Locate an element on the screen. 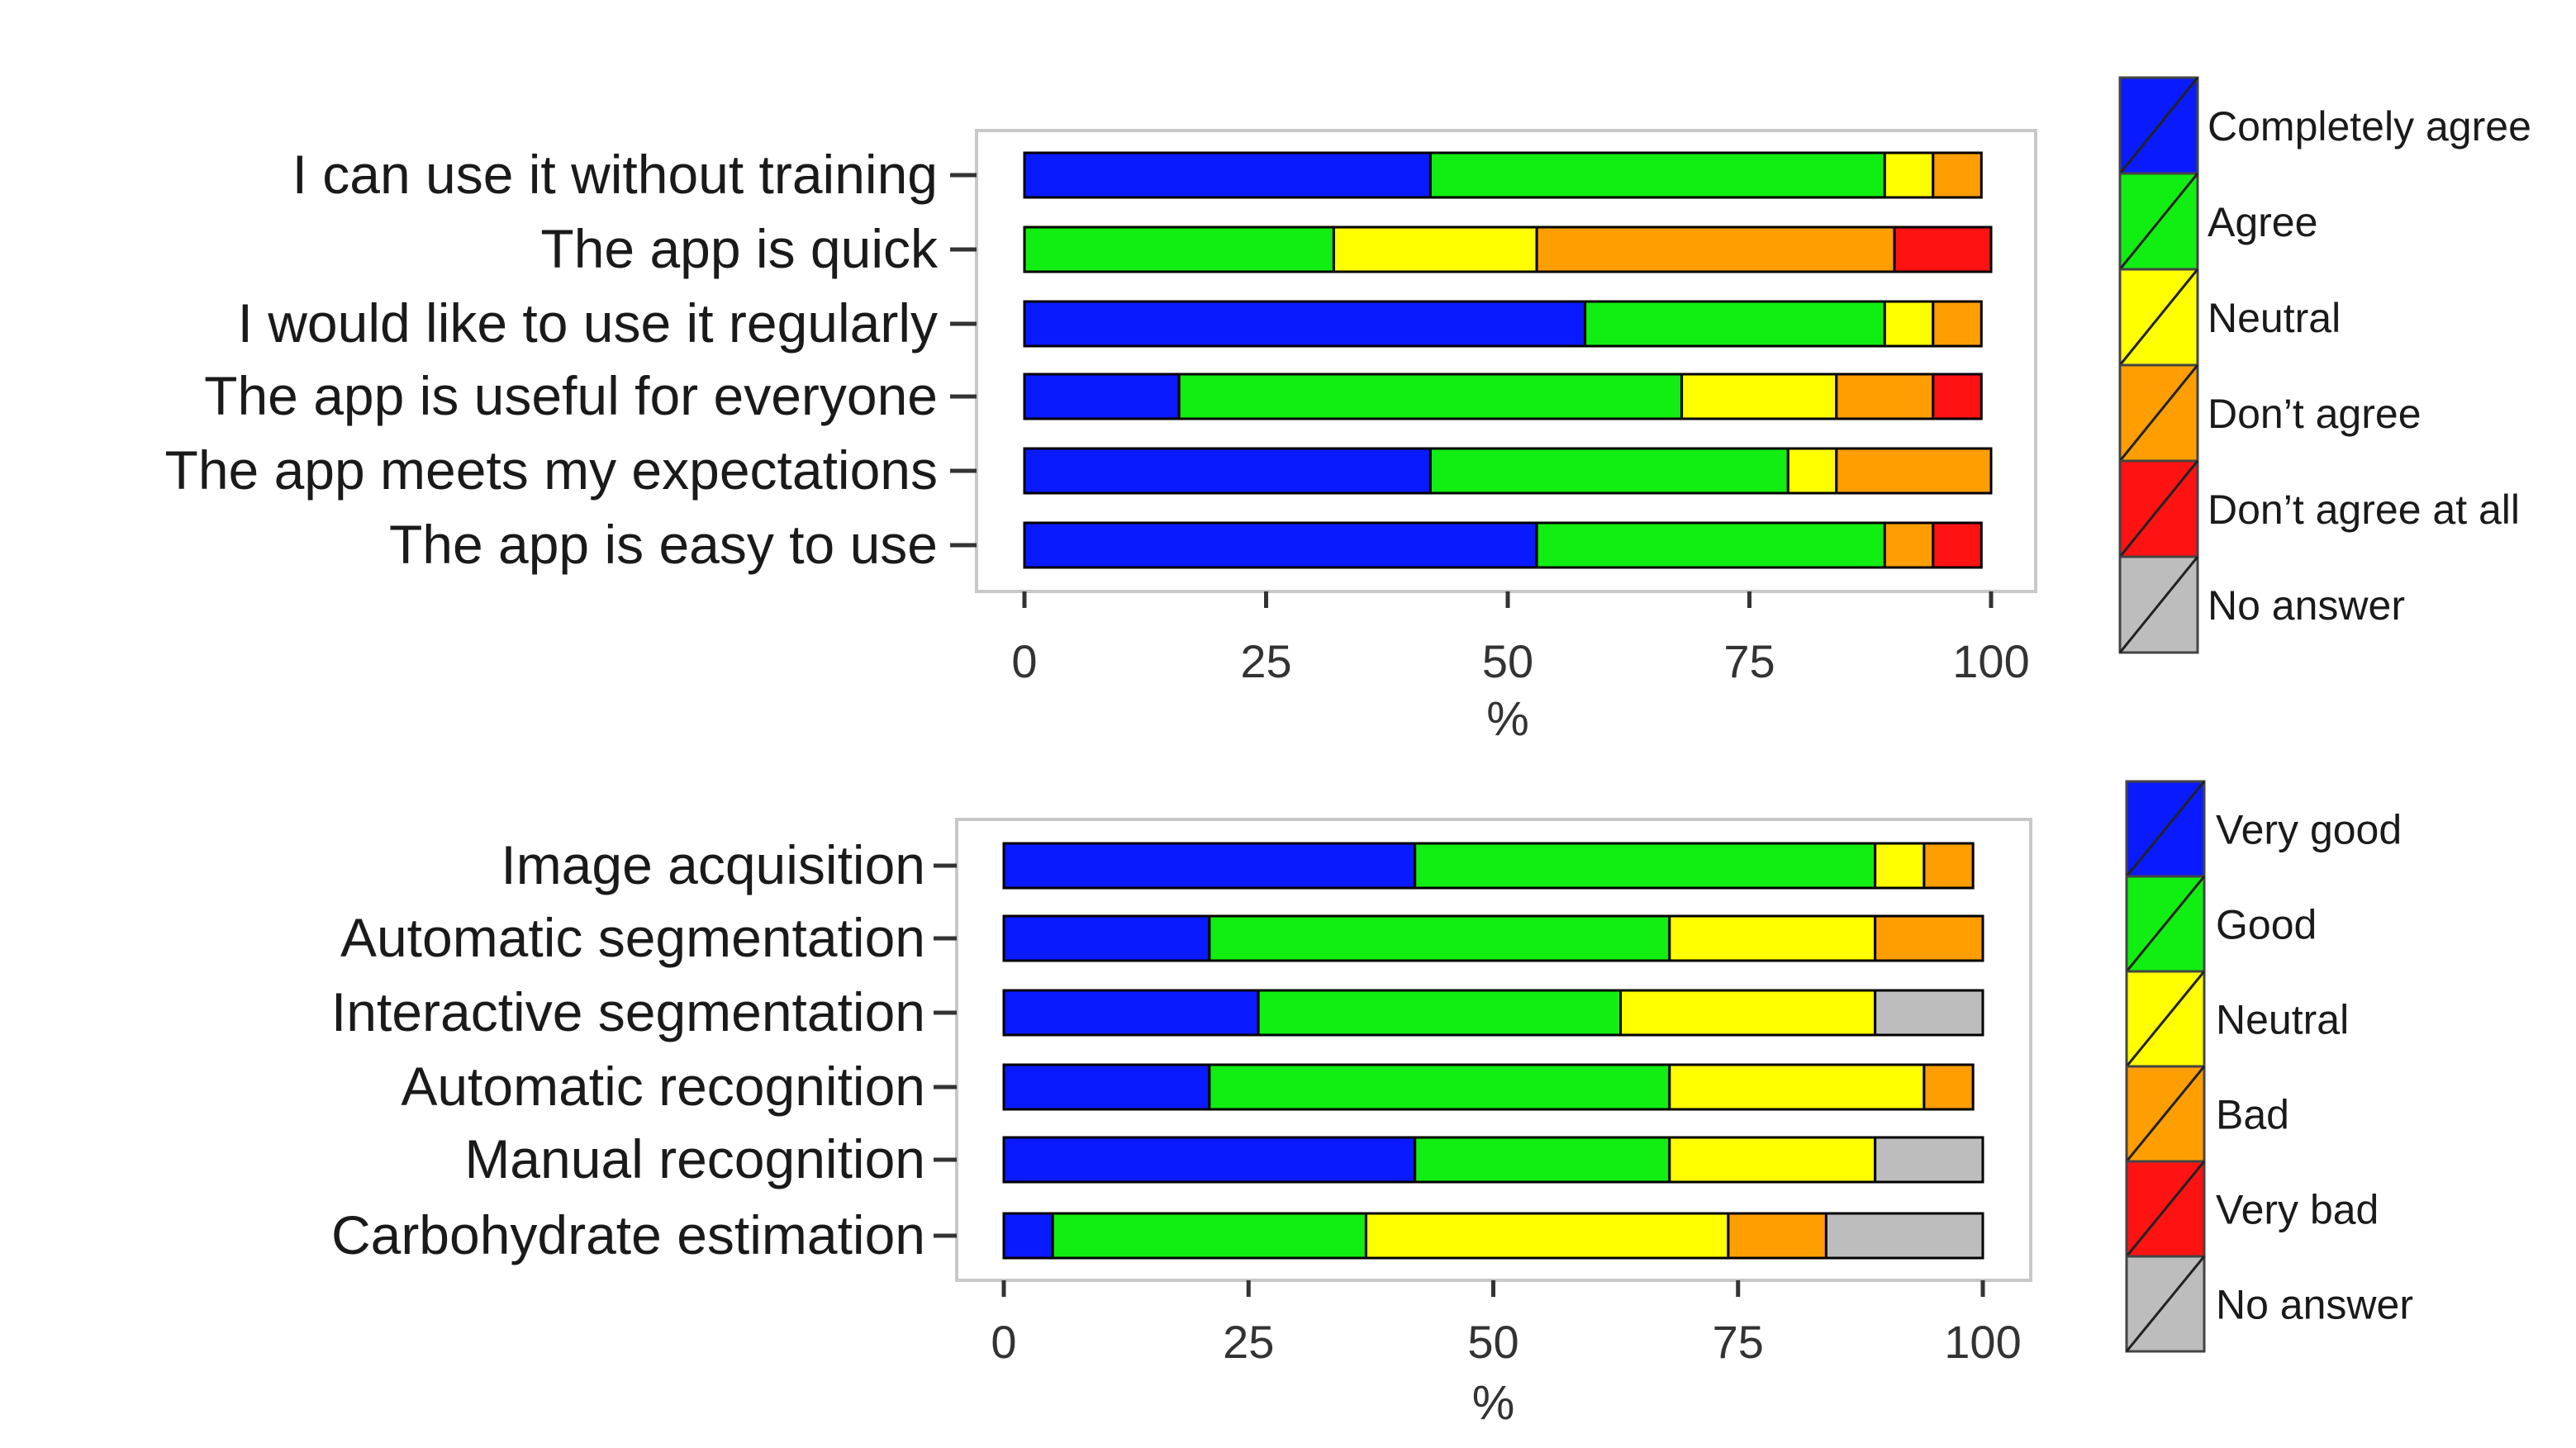 The height and width of the screenshot is (1448, 2576). category-label: The app is quick is located at coordinates (739, 248).